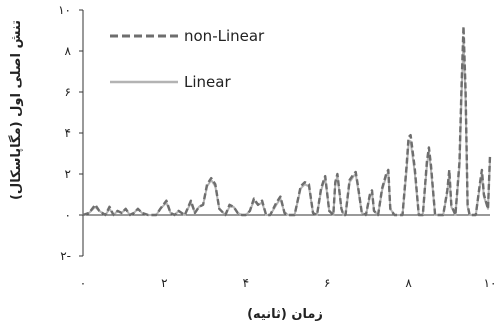 This screenshot has height=327, width=497. What do you see at coordinates (68, 133) in the screenshot?
I see `y-tick-label: ۴` at bounding box center [68, 133].